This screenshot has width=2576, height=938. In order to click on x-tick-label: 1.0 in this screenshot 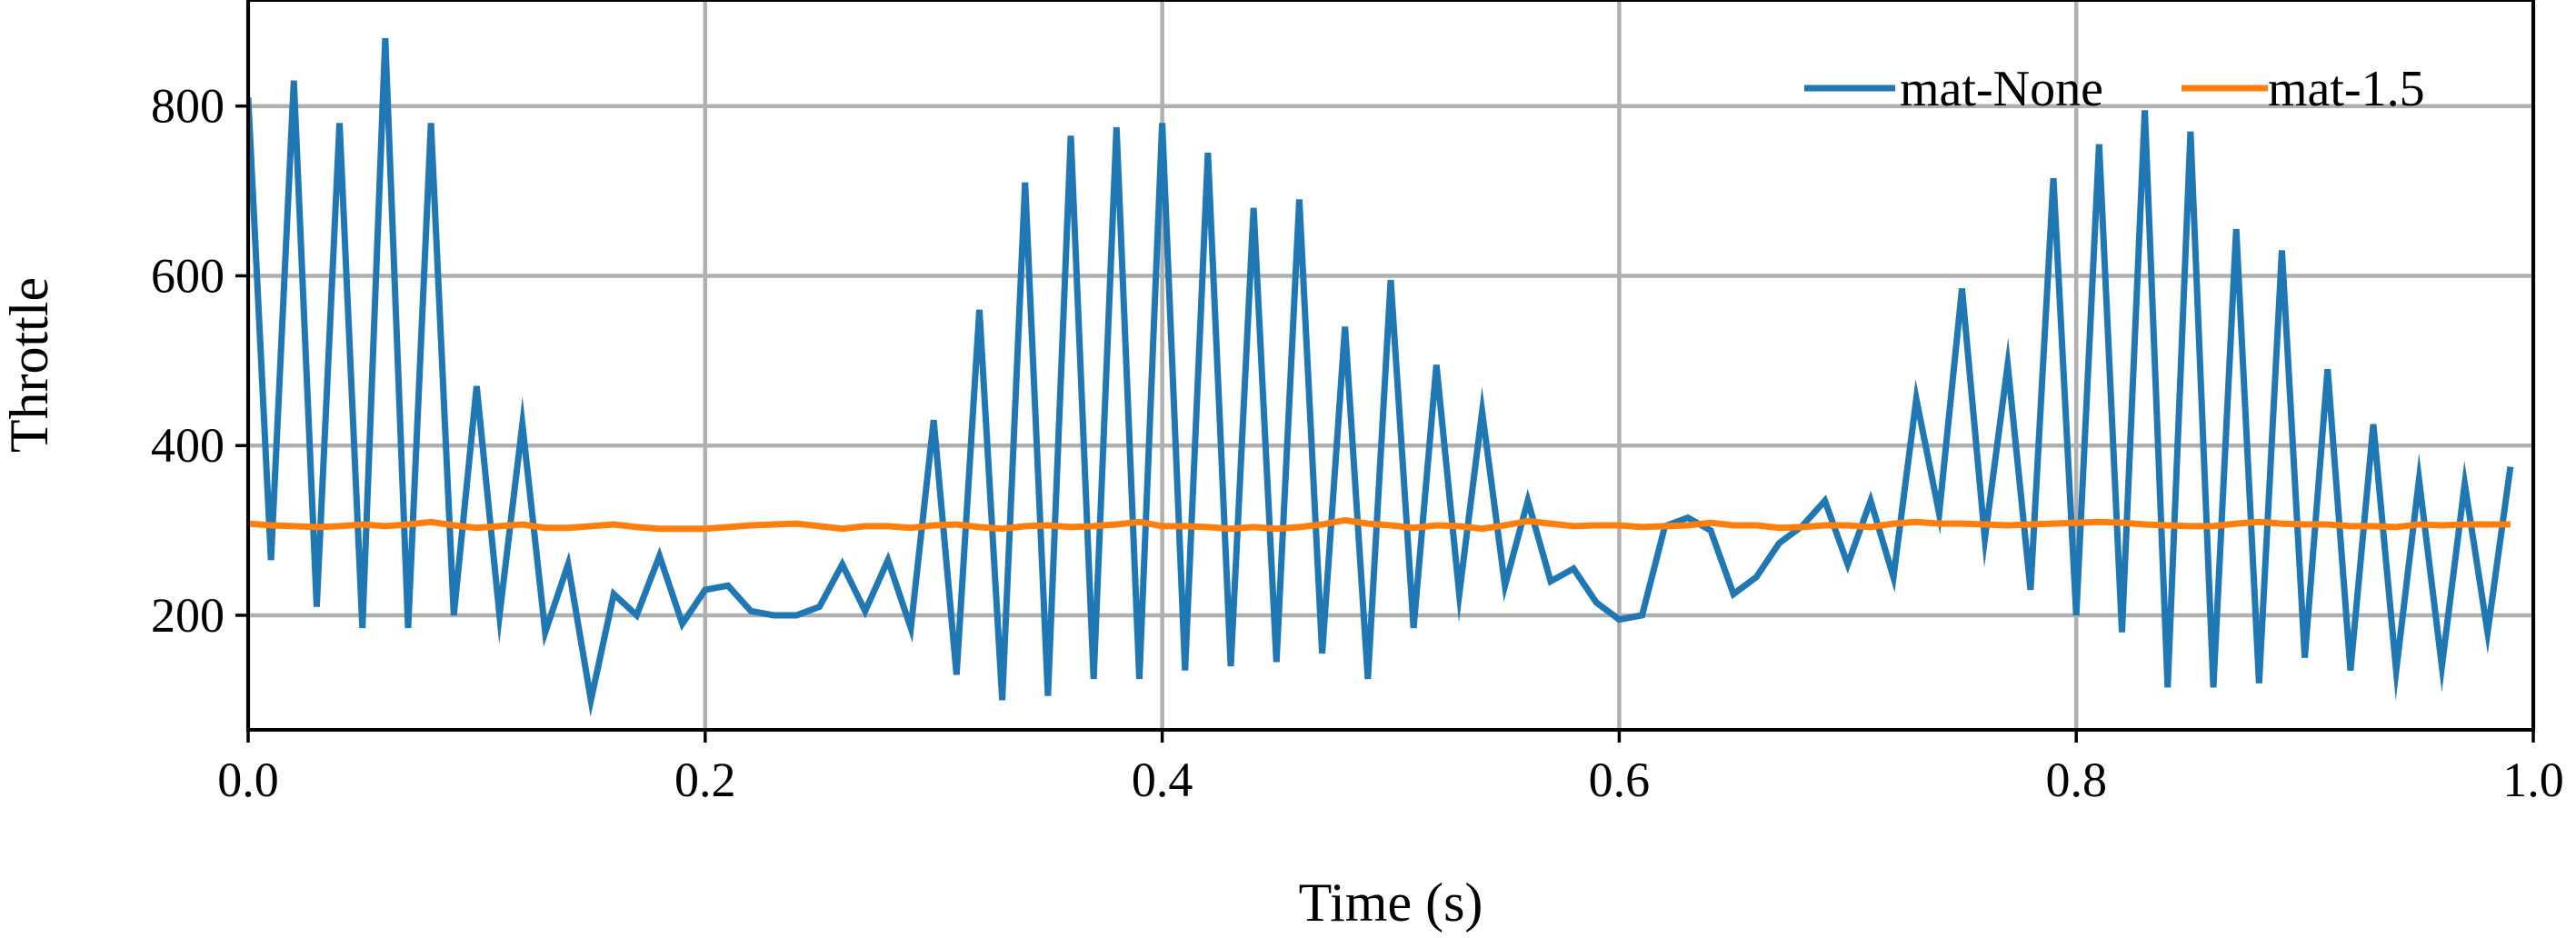, I will do `click(2533, 780)`.